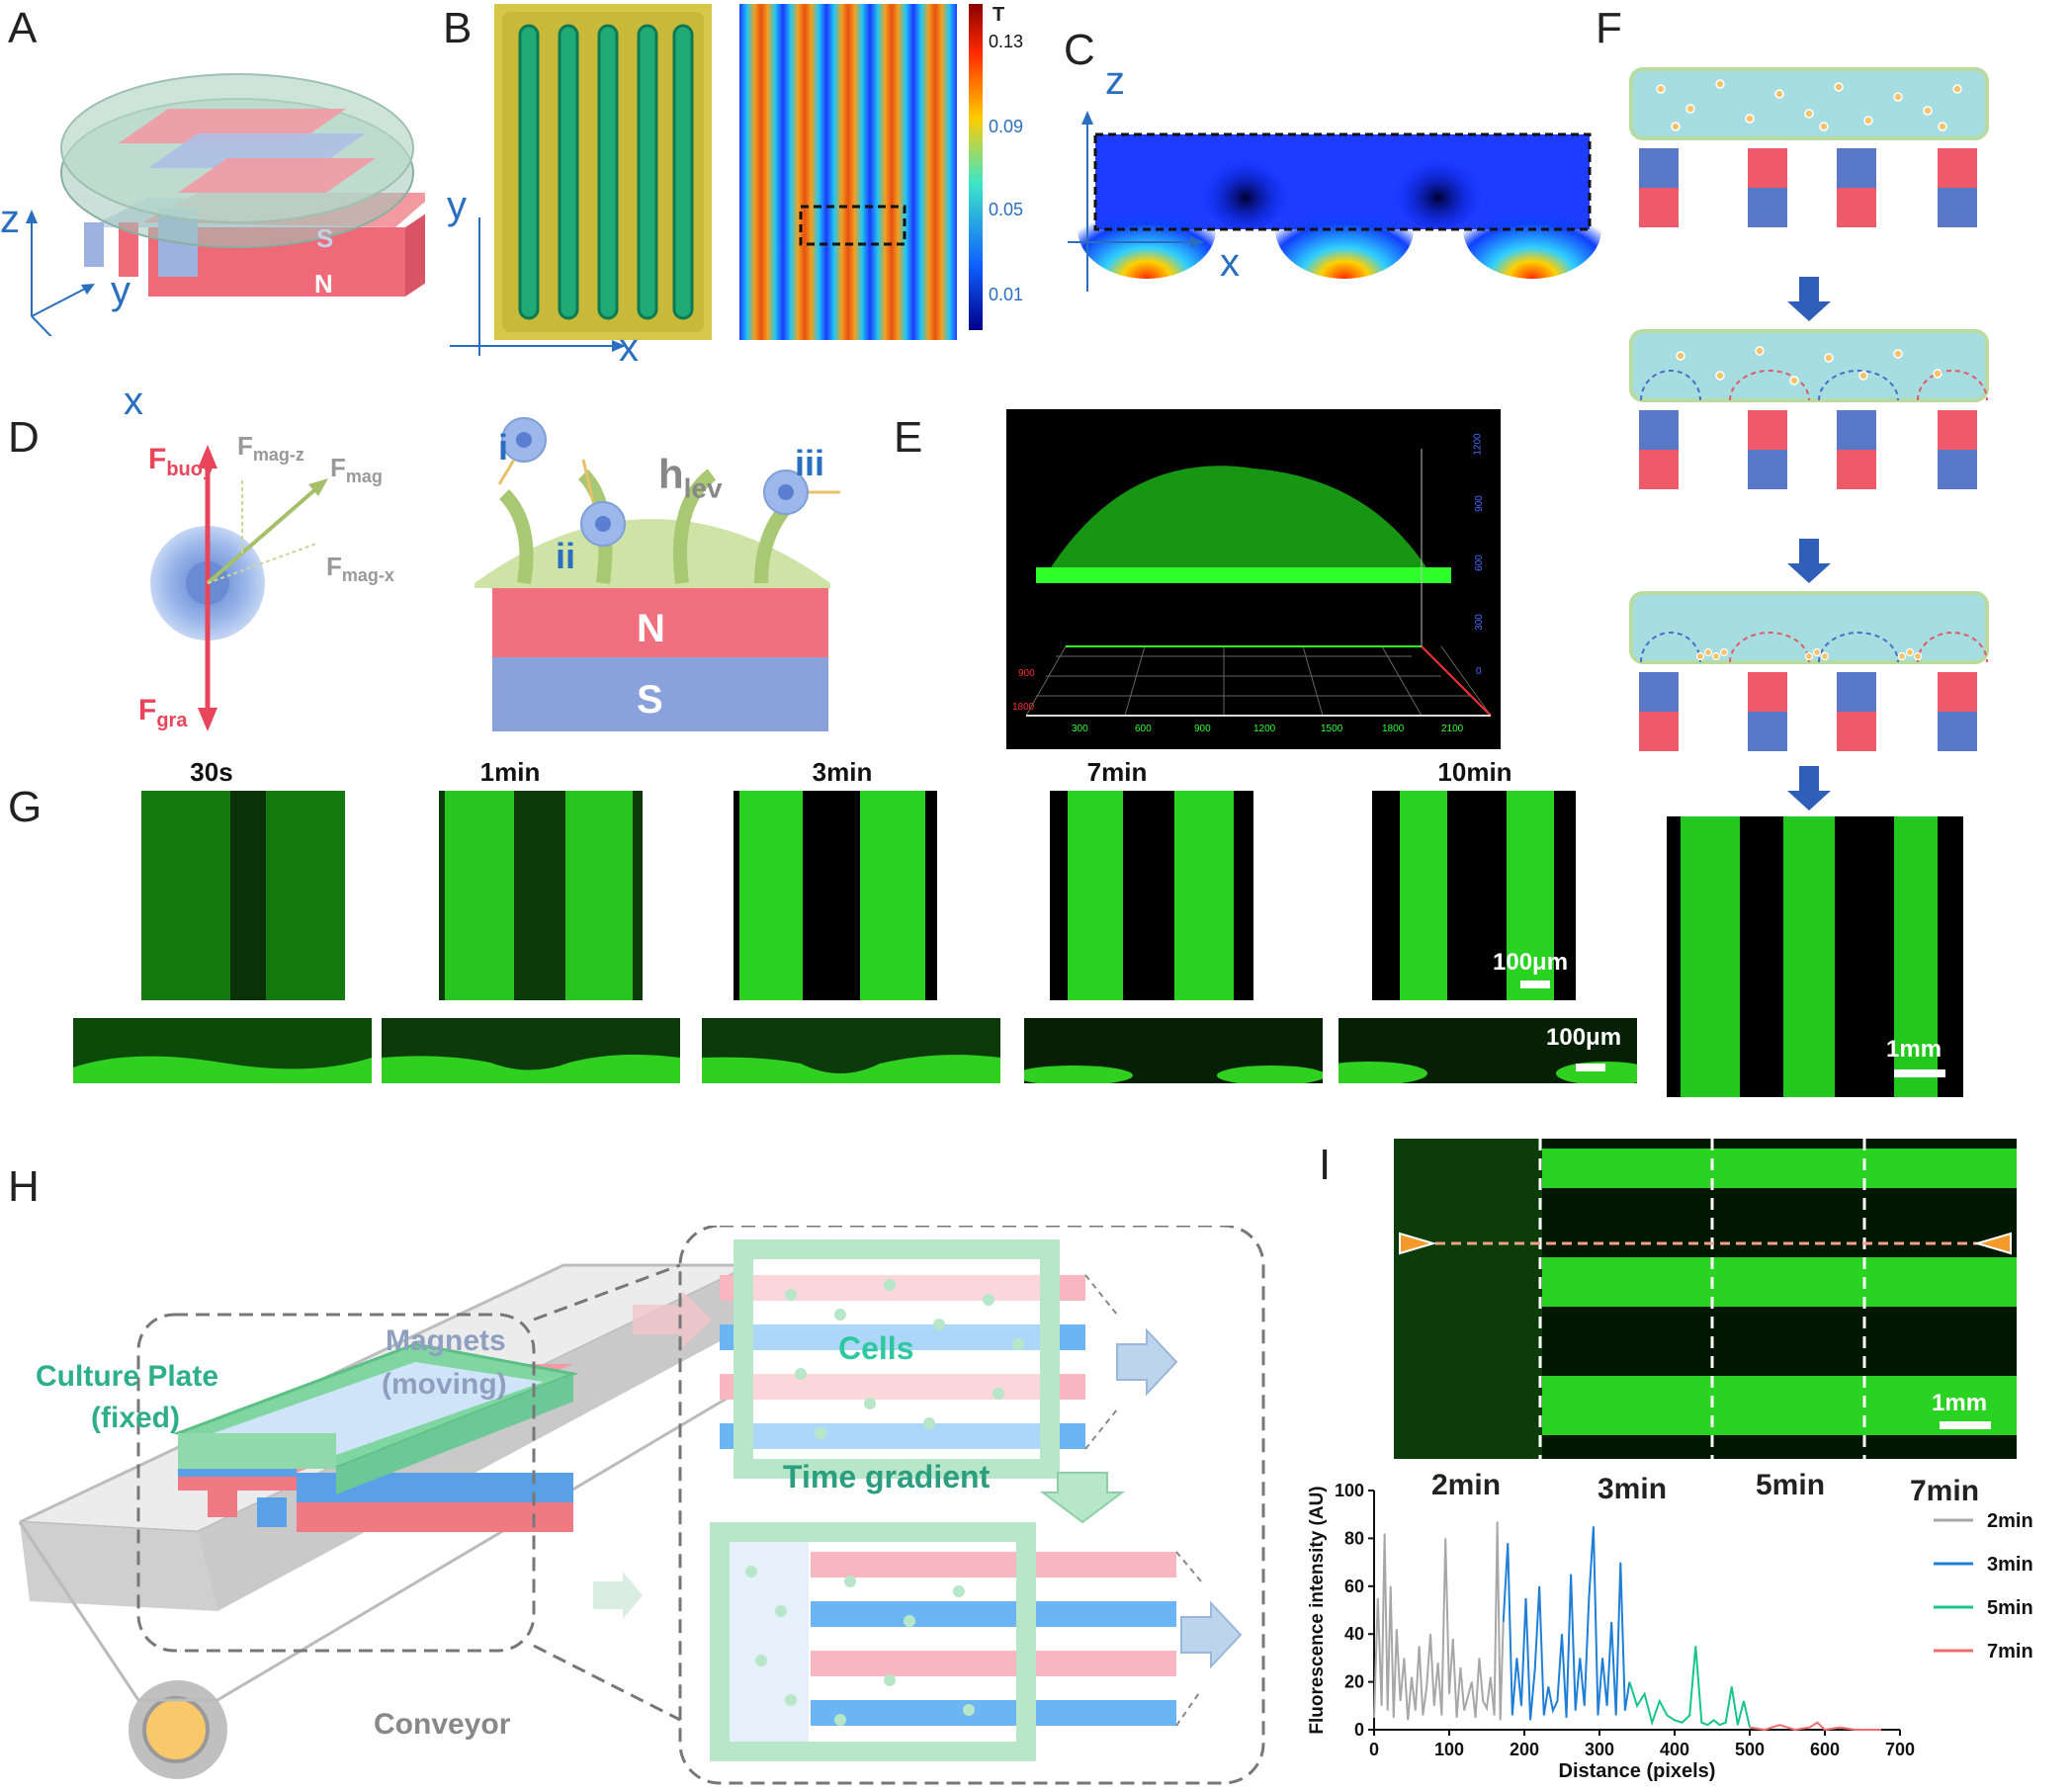 The width and height of the screenshot is (2072, 1791). What do you see at coordinates (181, 462) in the screenshot?
I see `panel-d-f-buoy: Fbuoy` at bounding box center [181, 462].